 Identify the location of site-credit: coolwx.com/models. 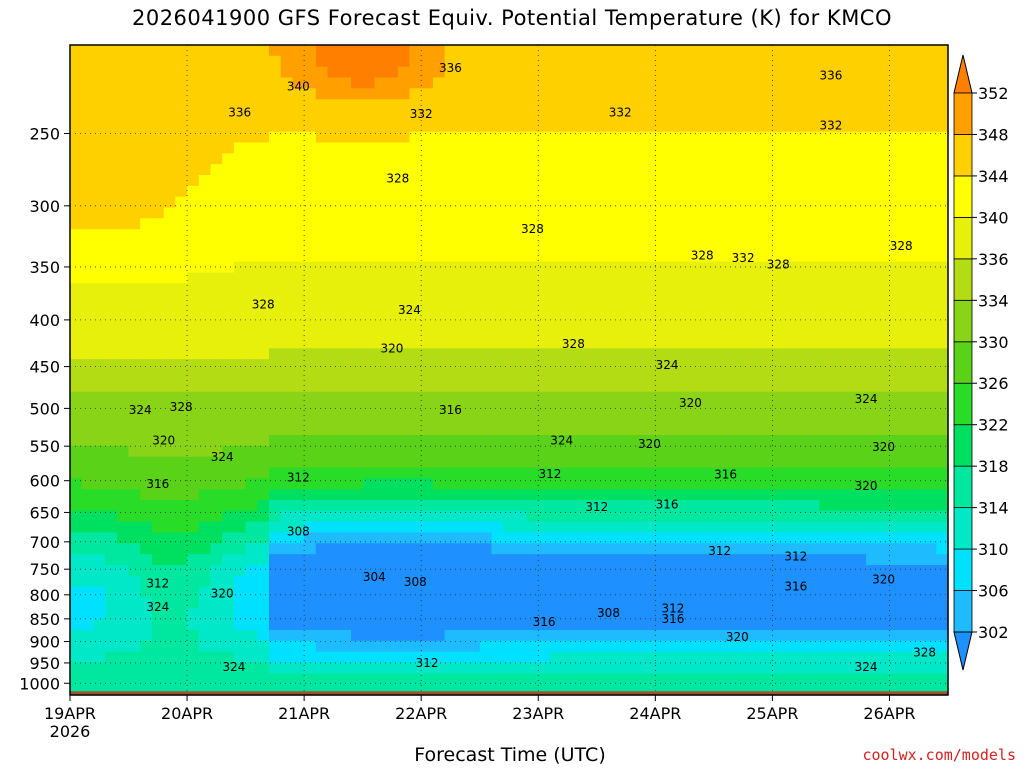
(939, 755).